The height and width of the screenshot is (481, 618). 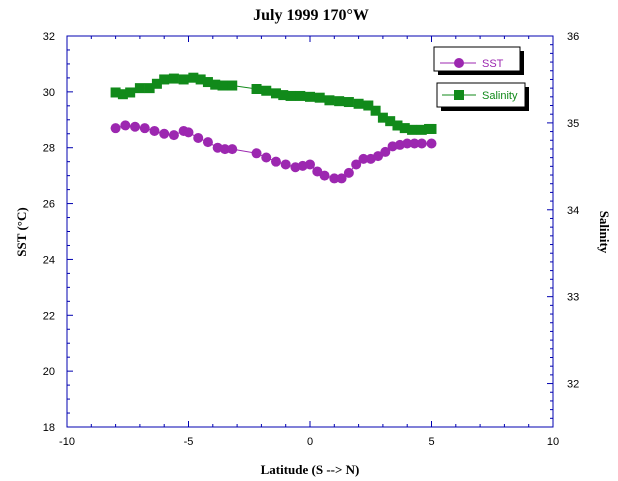 What do you see at coordinates (49, 149) in the screenshot?
I see `y-tick-label: 28` at bounding box center [49, 149].